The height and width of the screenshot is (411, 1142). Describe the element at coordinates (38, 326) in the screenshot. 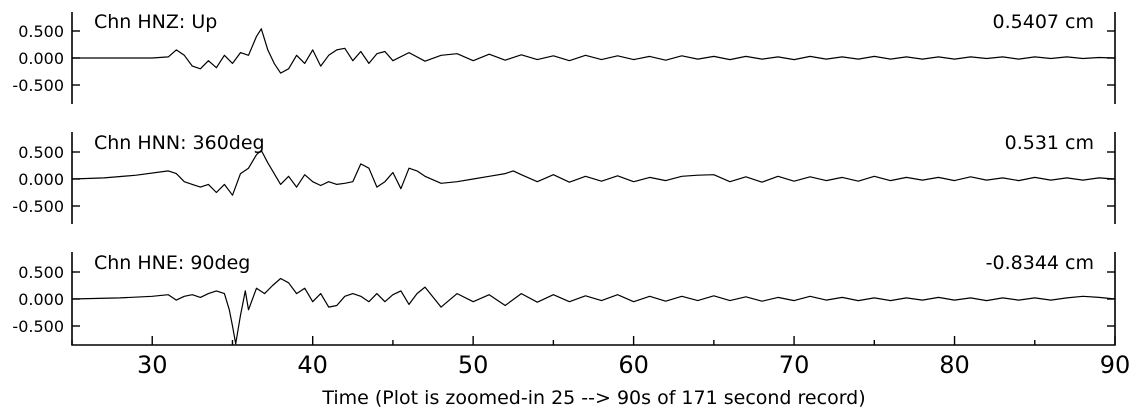

I see `panel-hne-ytick-label: -0.500` at that location.